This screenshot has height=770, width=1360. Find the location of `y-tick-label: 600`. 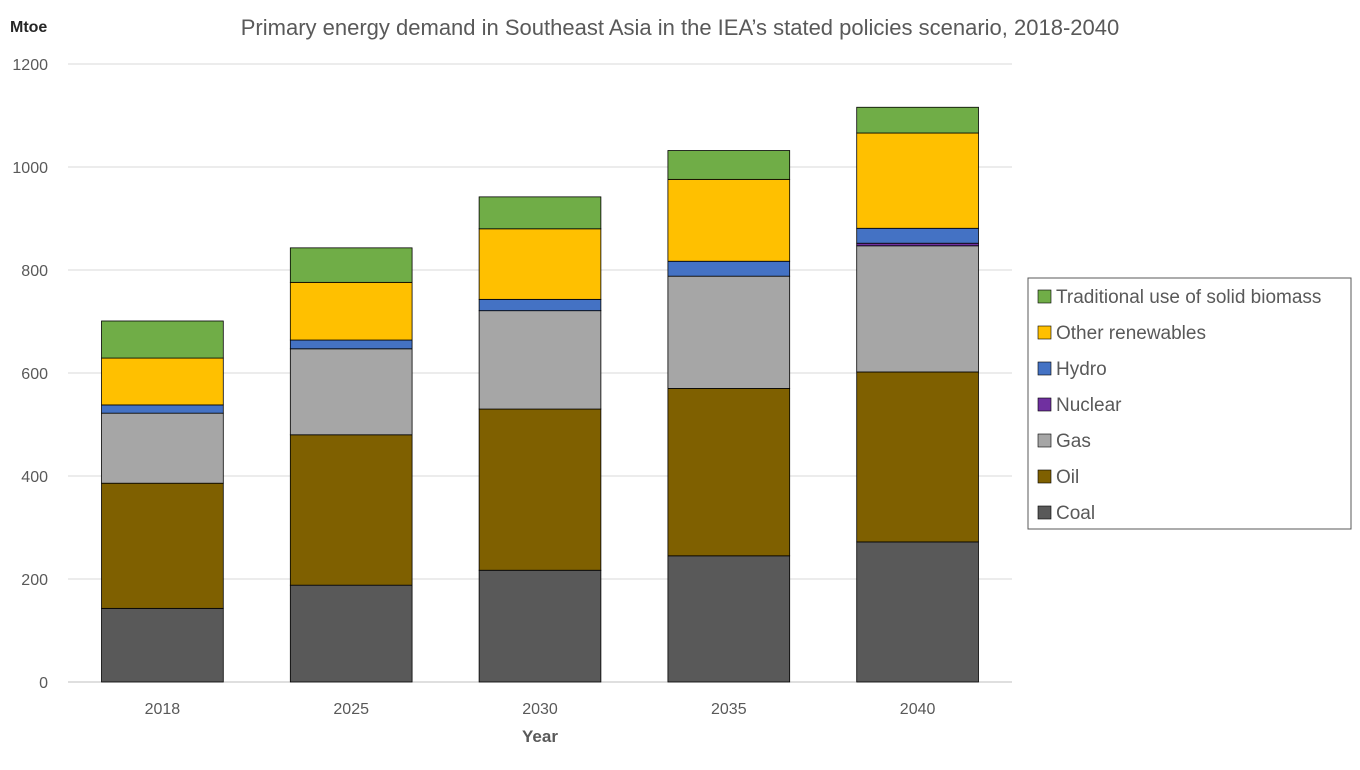

y-tick-label: 600 is located at coordinates (34, 374).